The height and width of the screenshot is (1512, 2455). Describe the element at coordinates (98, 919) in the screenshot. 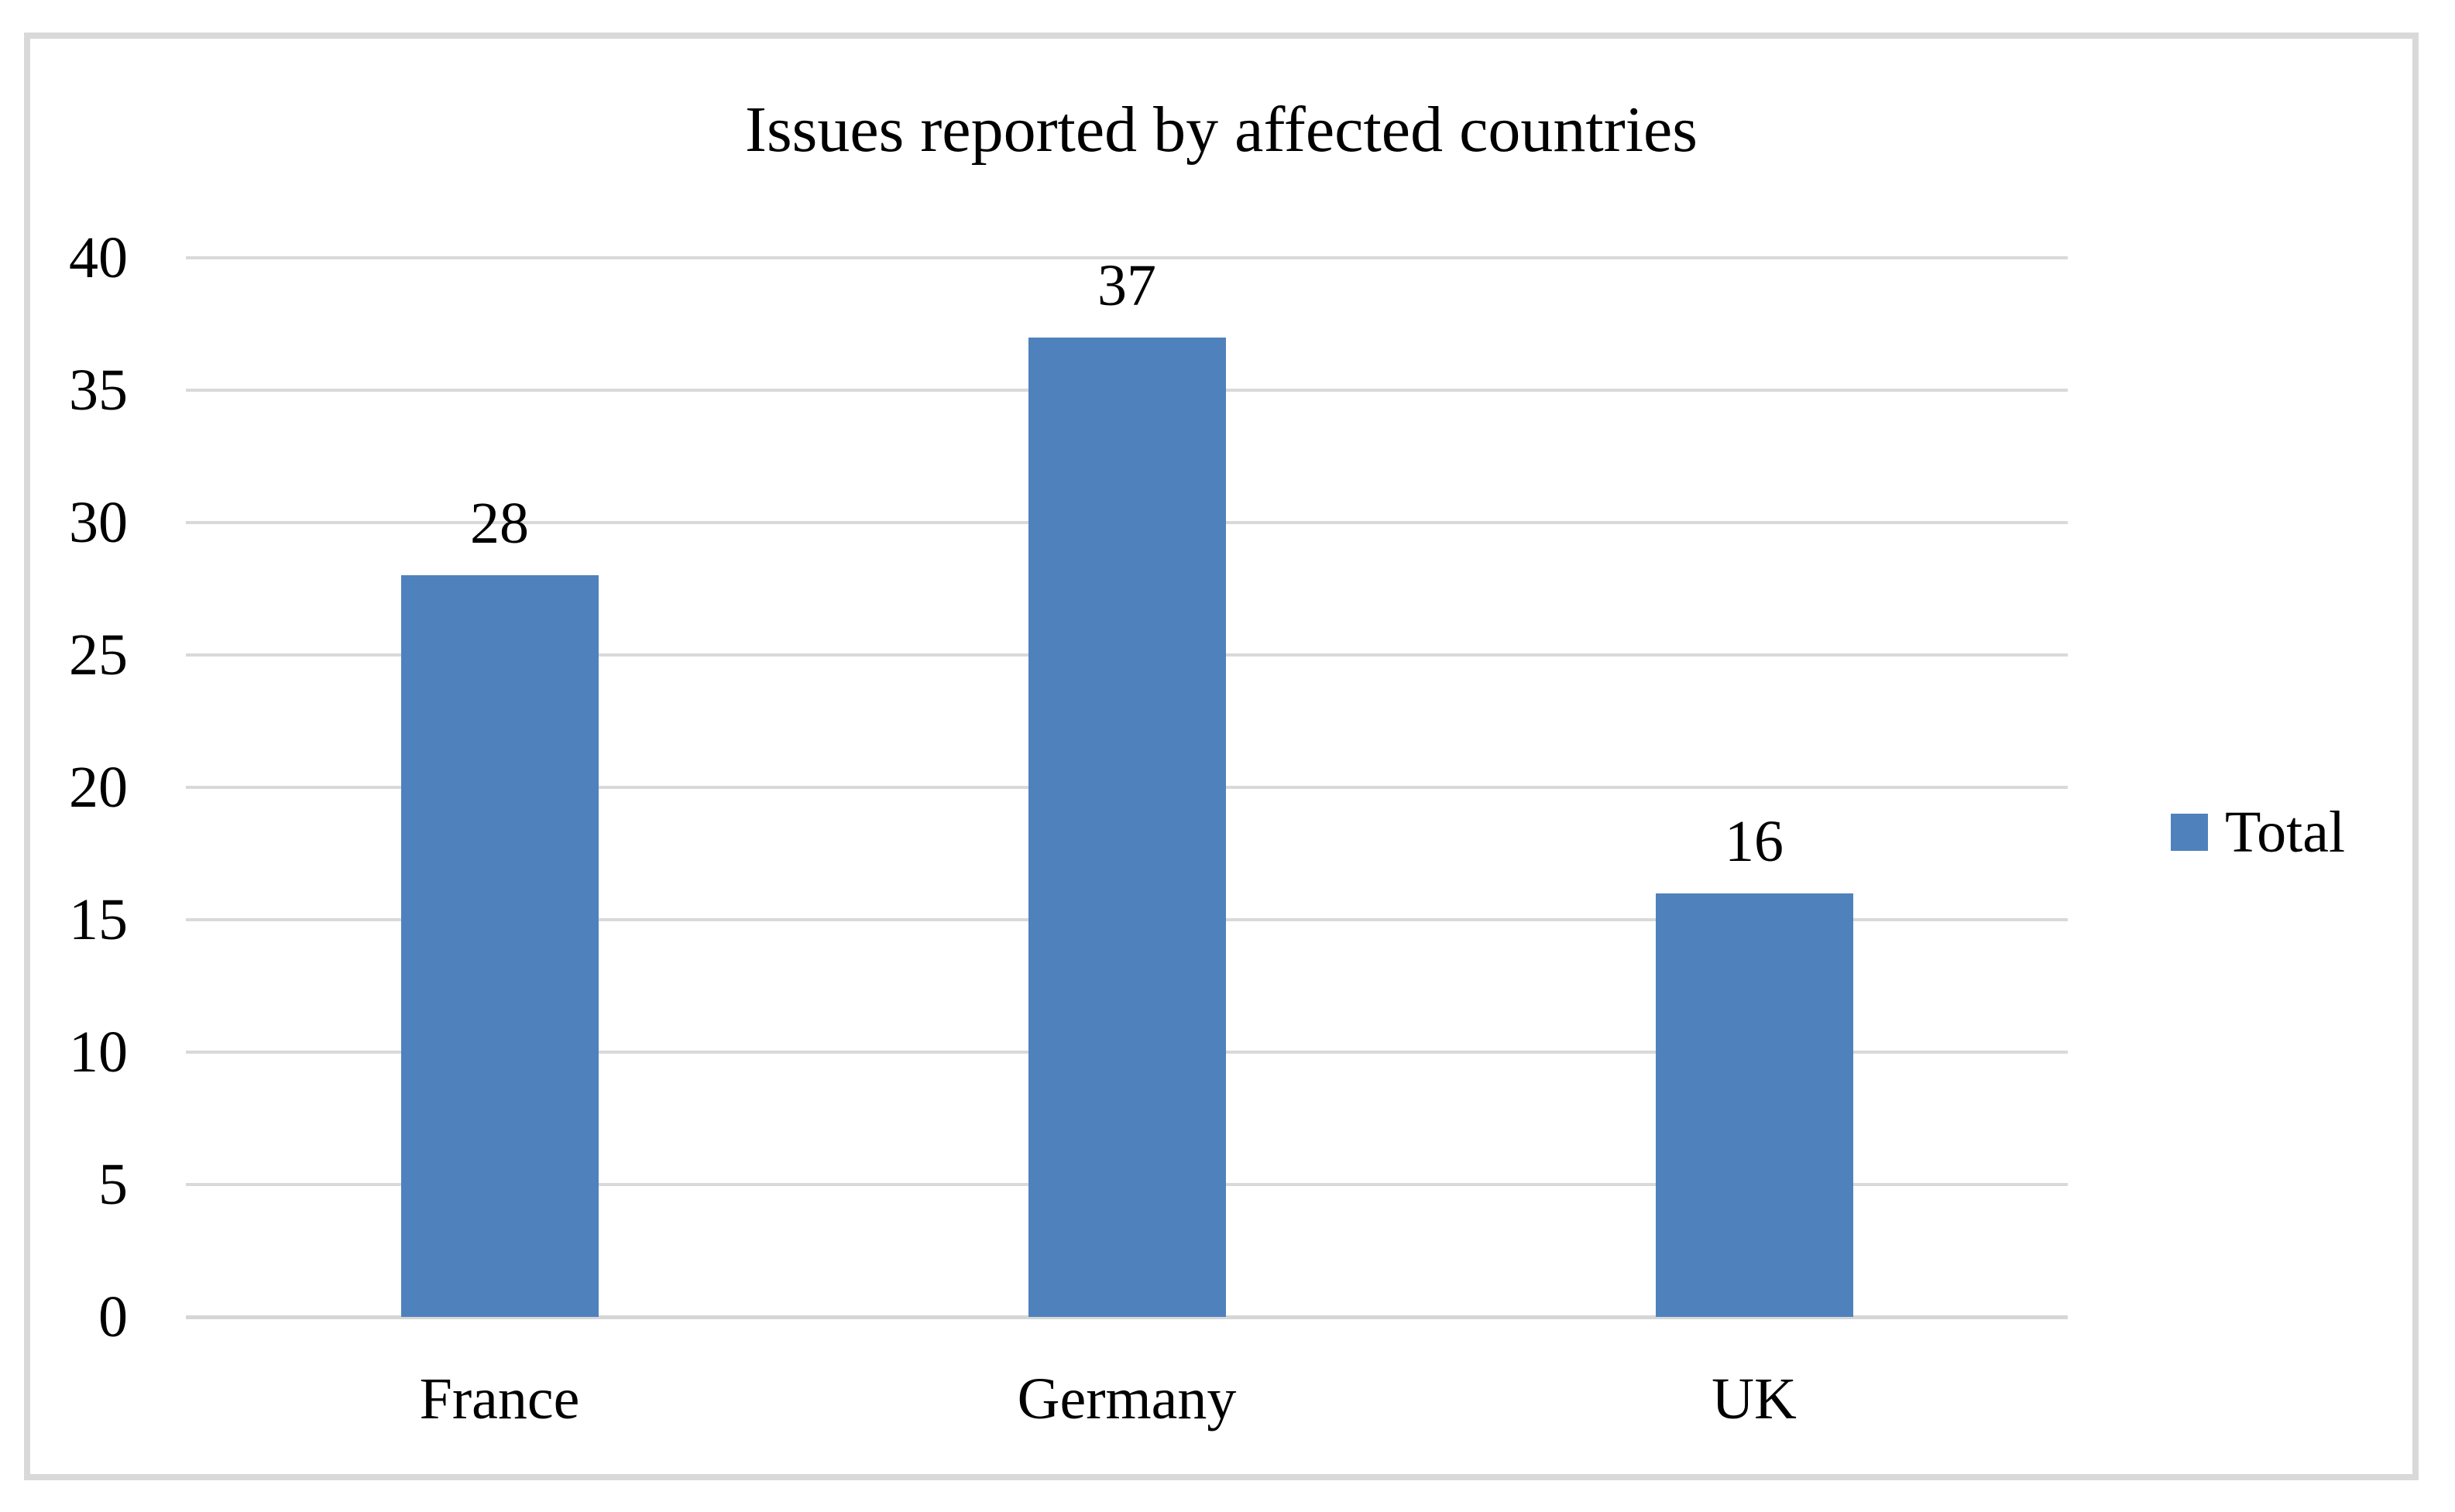

I see `y-axis-tick-15: 15` at that location.